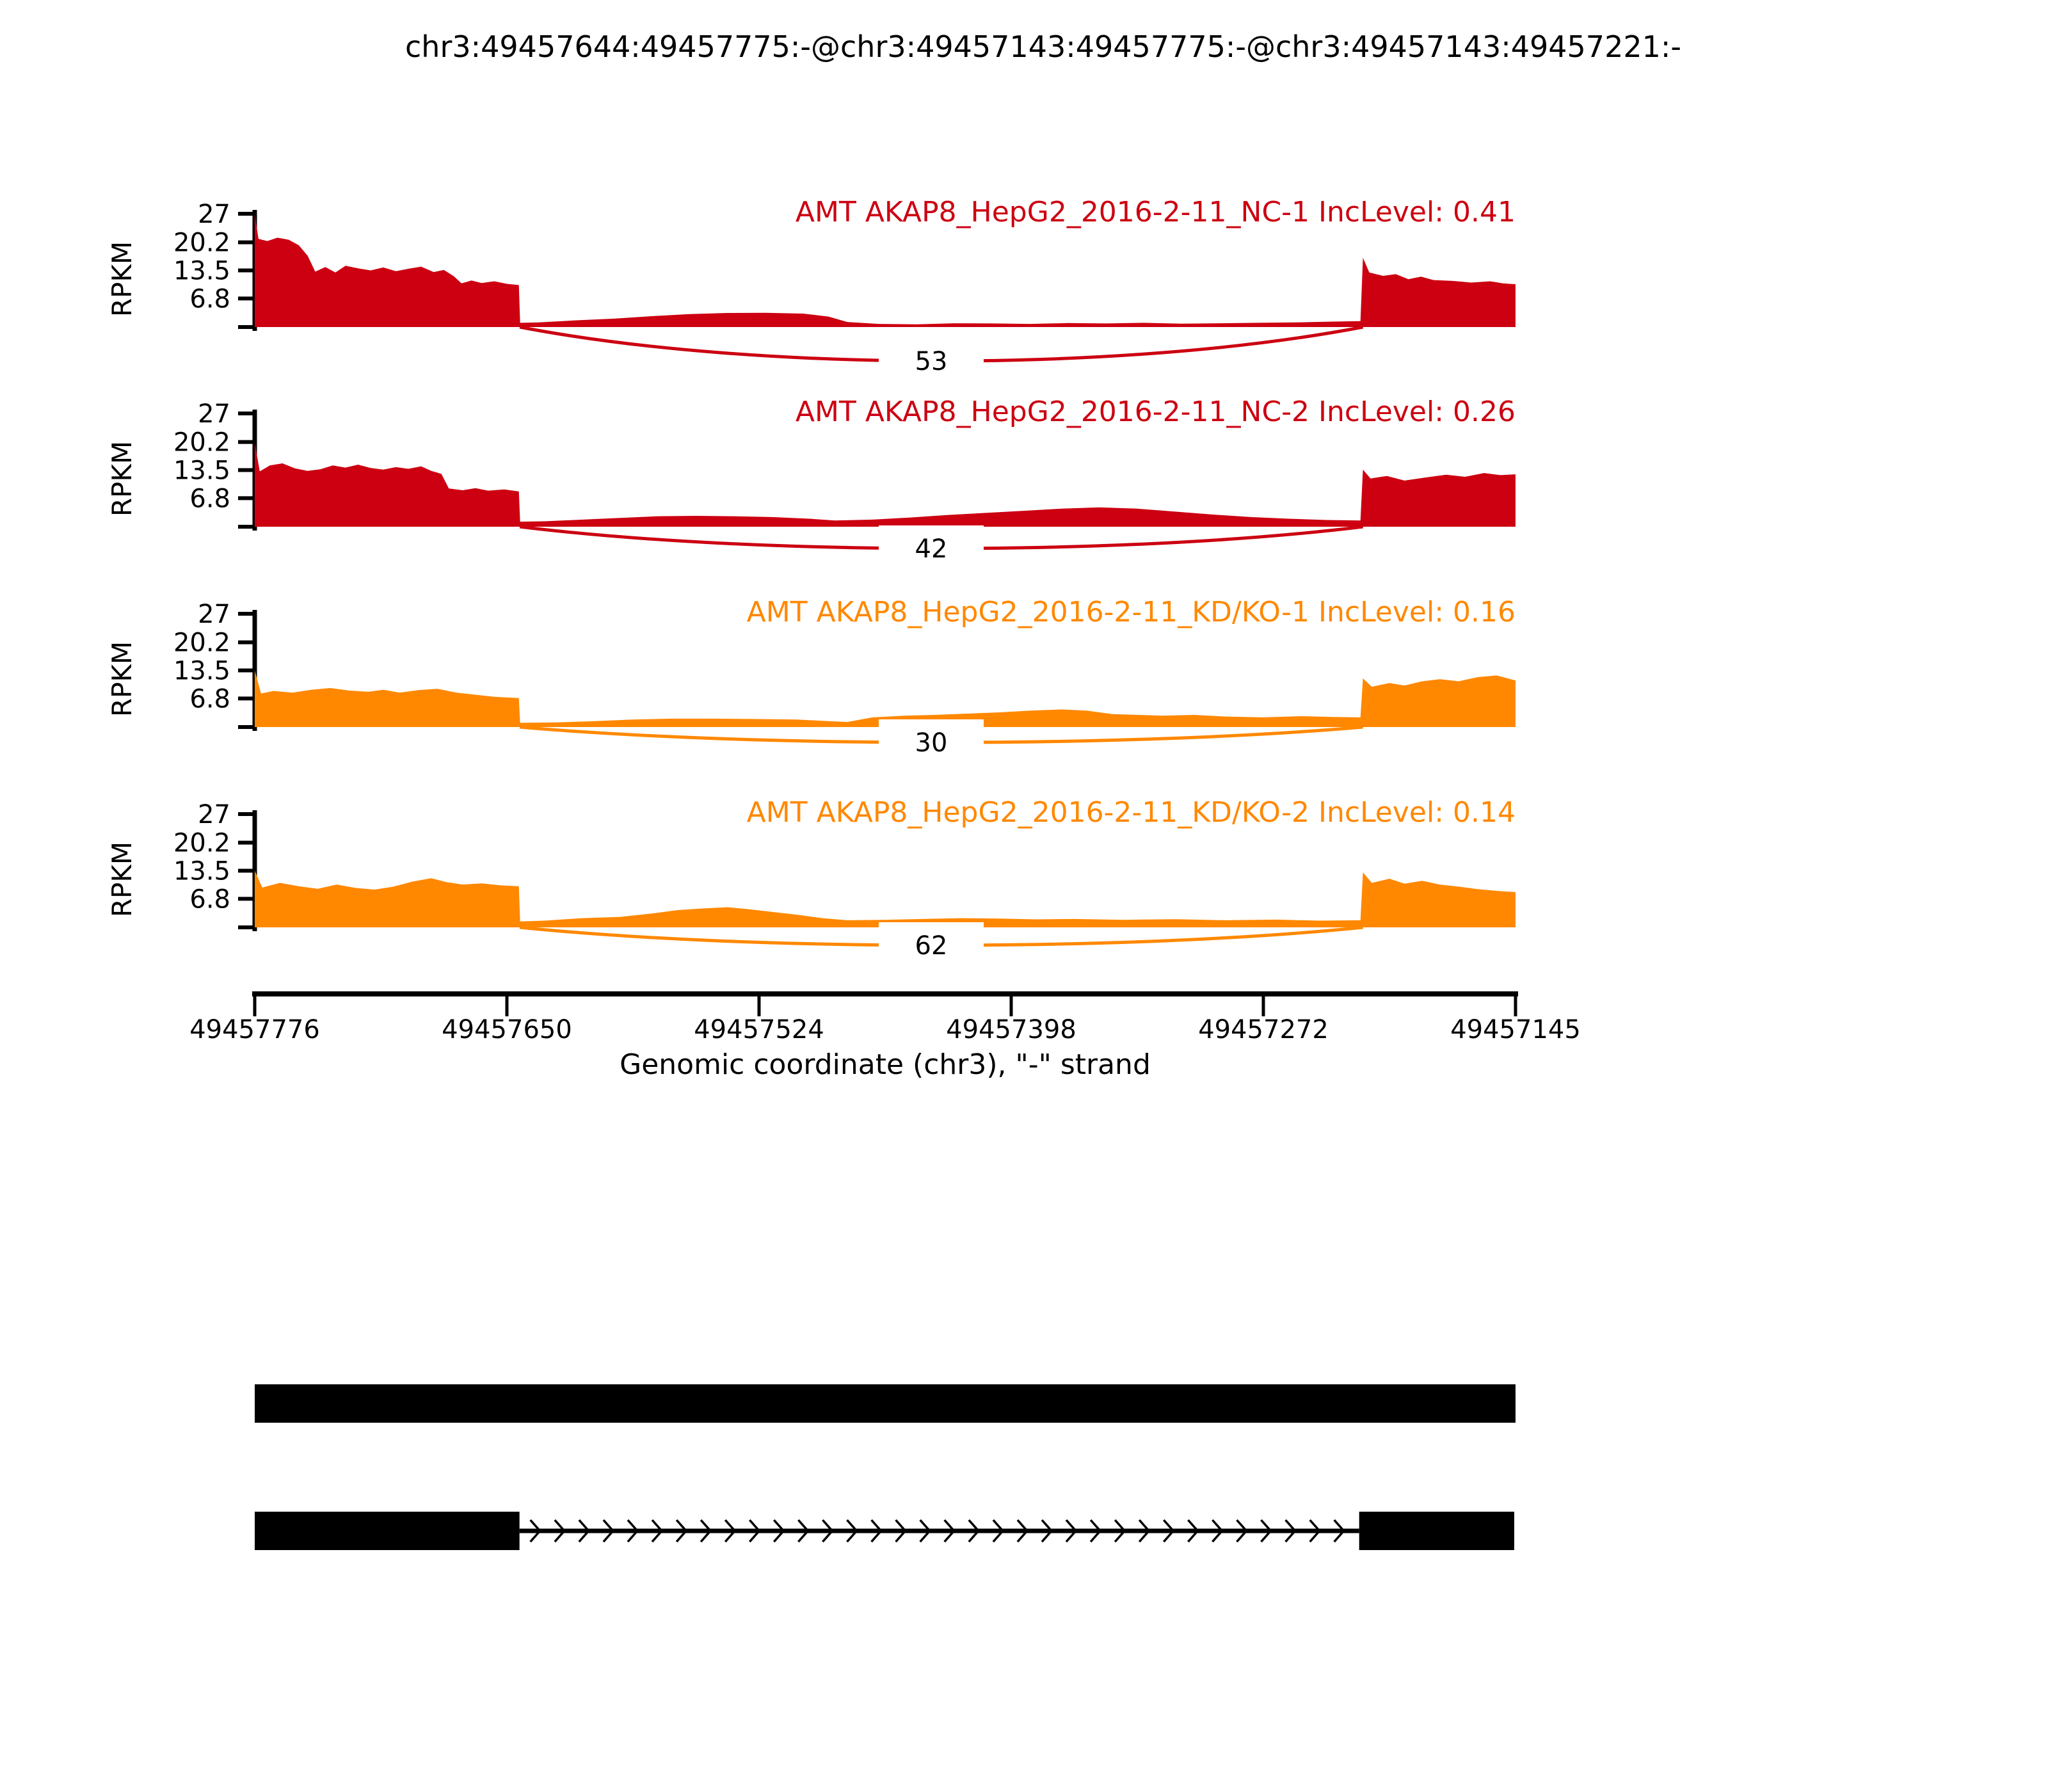 This screenshot has height=1792, width=2048. Describe the element at coordinates (1263, 1029) in the screenshot. I see `x-tick-label: 49457272` at that location.